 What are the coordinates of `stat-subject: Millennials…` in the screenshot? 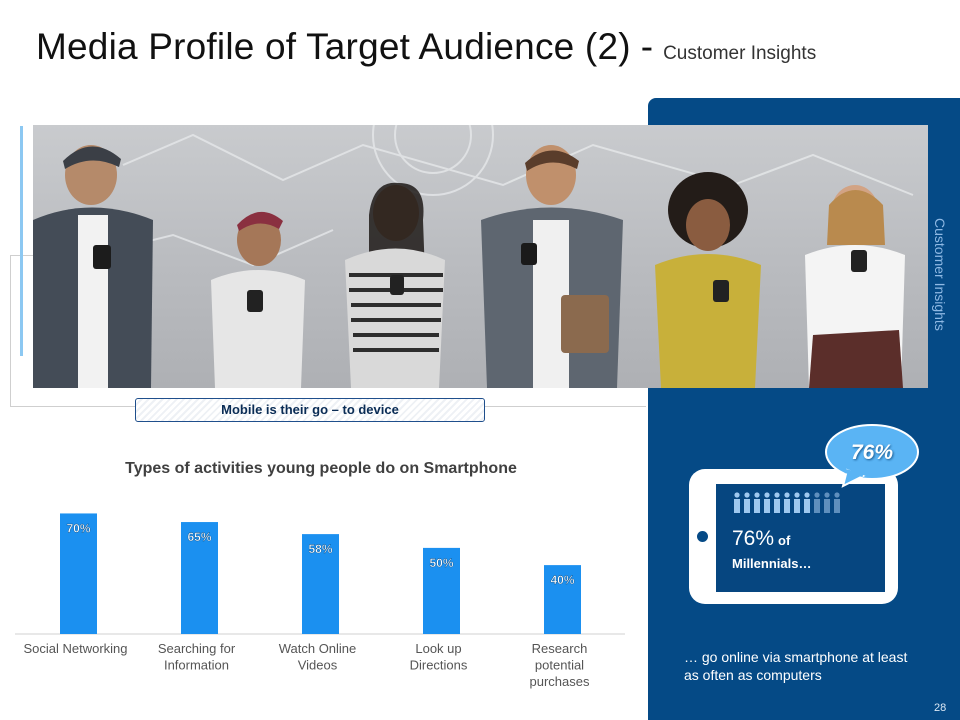 It's located at (772, 563).